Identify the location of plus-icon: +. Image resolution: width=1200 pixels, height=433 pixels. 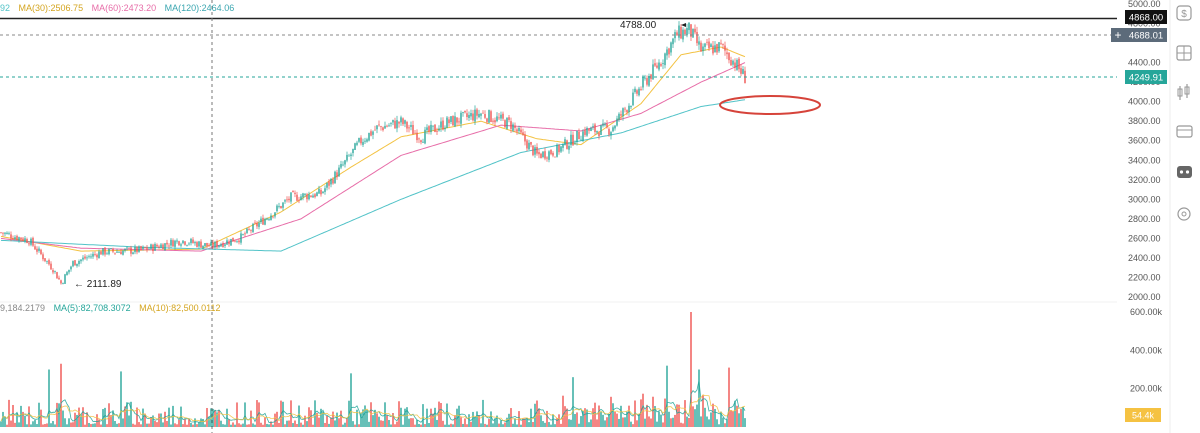
(1117, 35).